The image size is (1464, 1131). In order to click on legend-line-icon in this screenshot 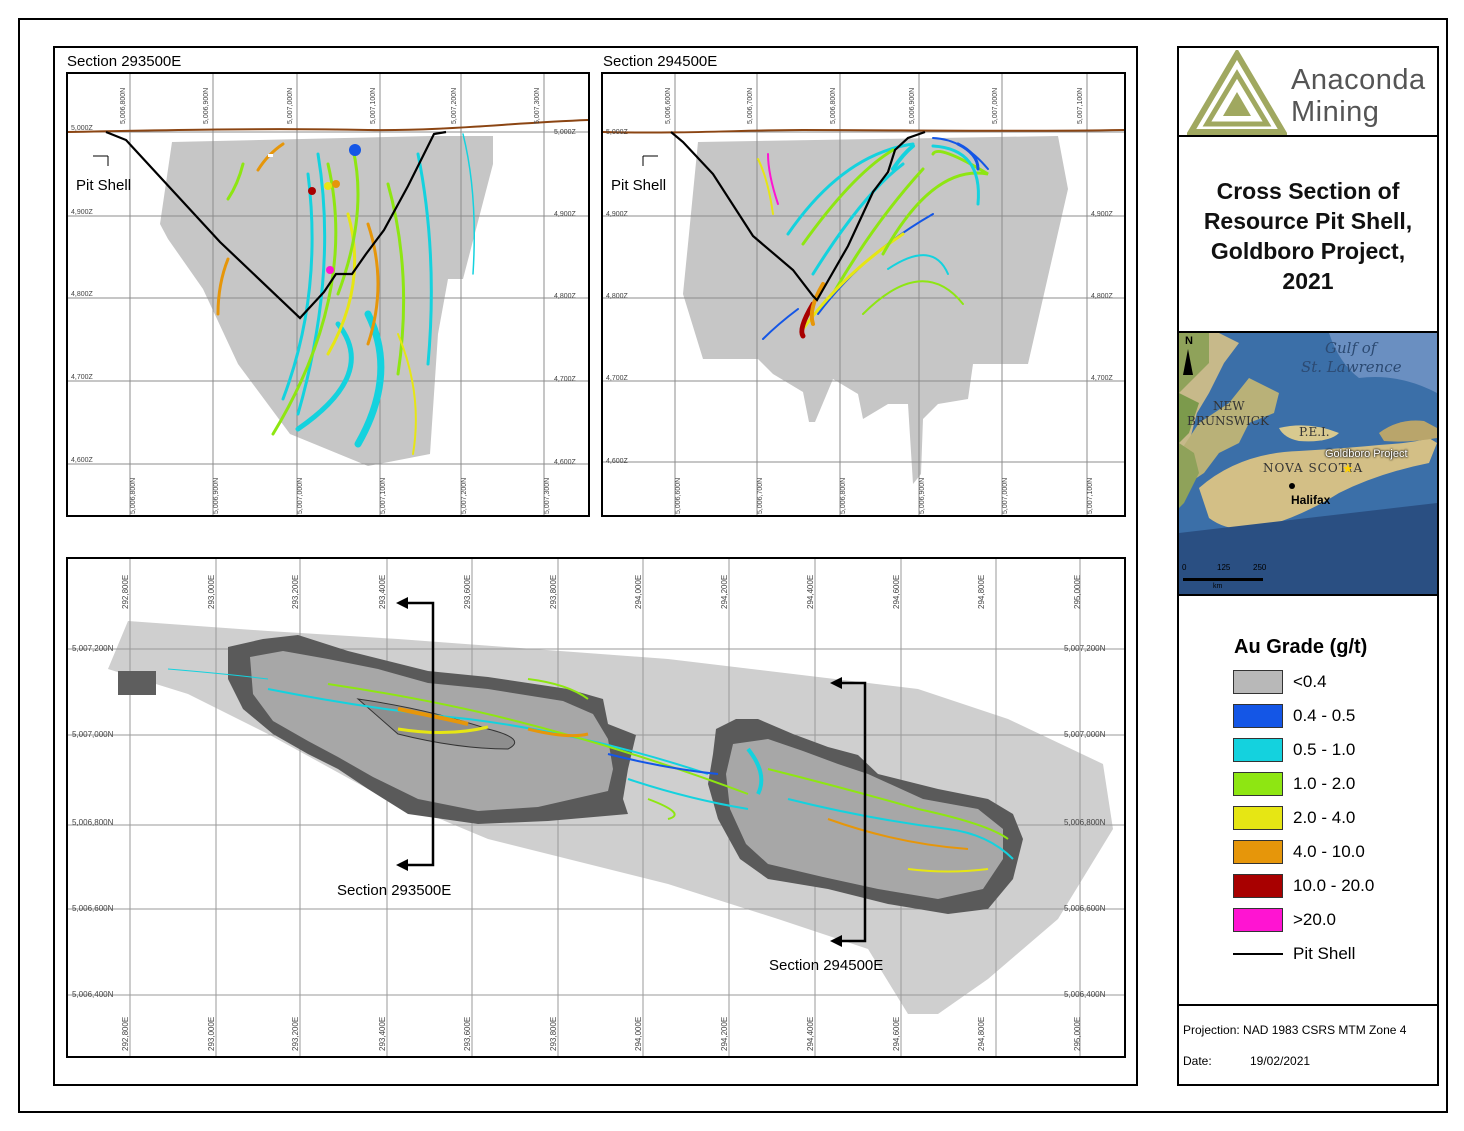, I will do `click(1258, 954)`.